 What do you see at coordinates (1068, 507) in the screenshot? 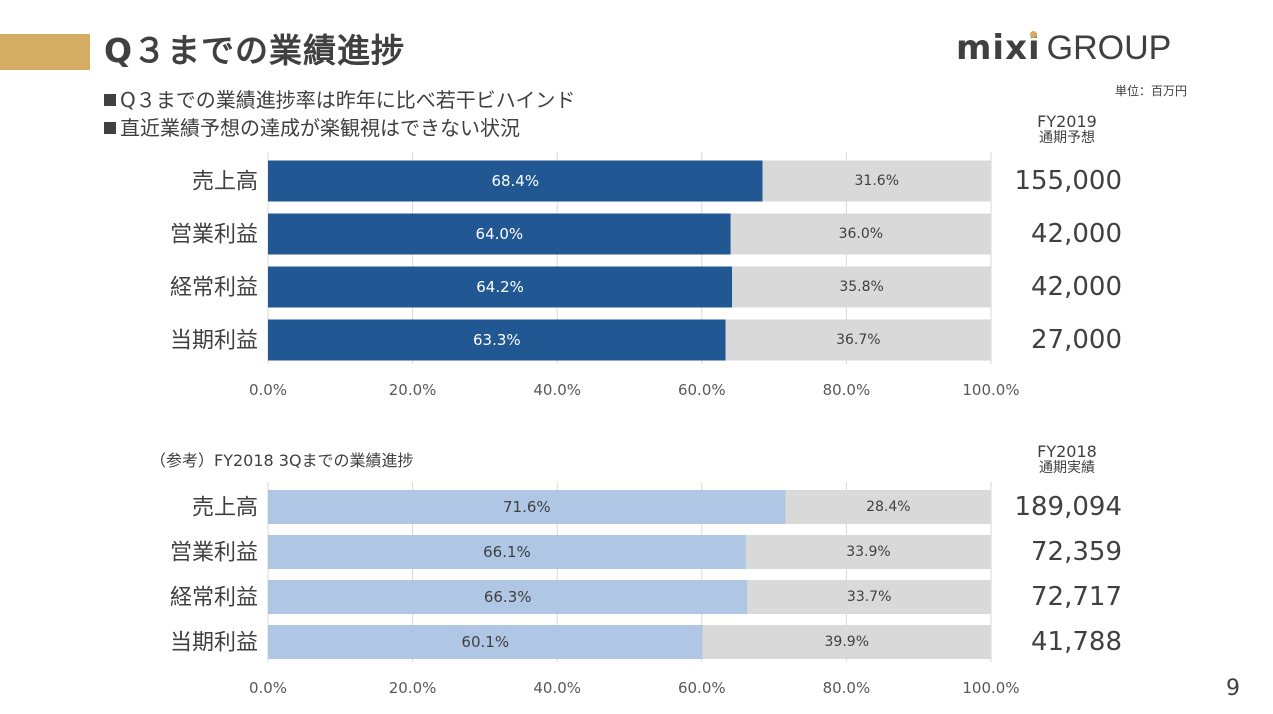
I see `side-value: 189,094` at bounding box center [1068, 507].